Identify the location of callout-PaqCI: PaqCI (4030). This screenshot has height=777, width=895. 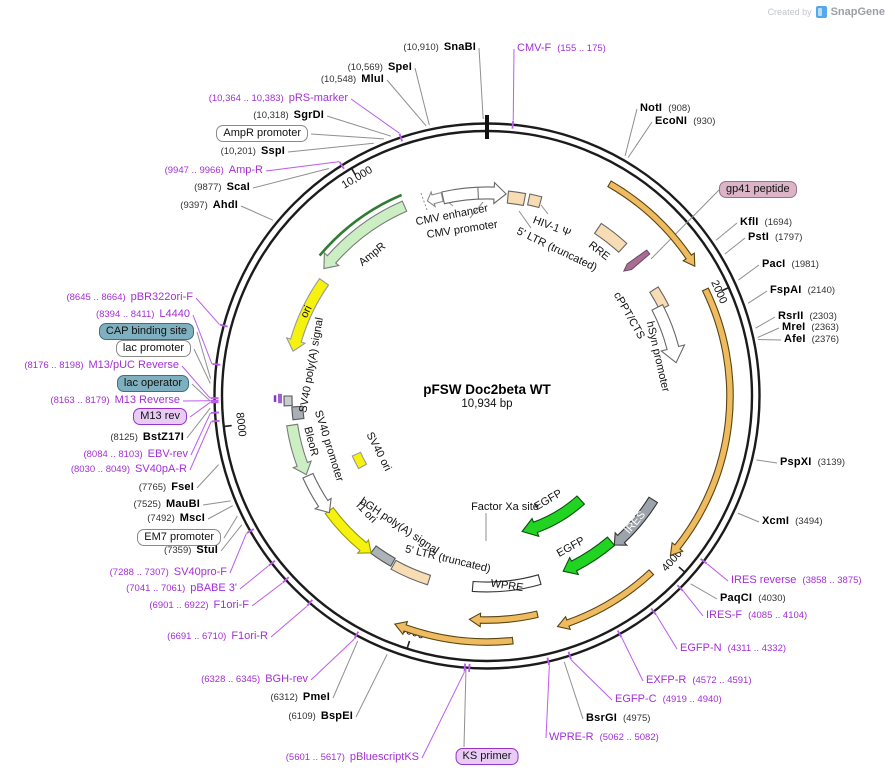
(753, 598).